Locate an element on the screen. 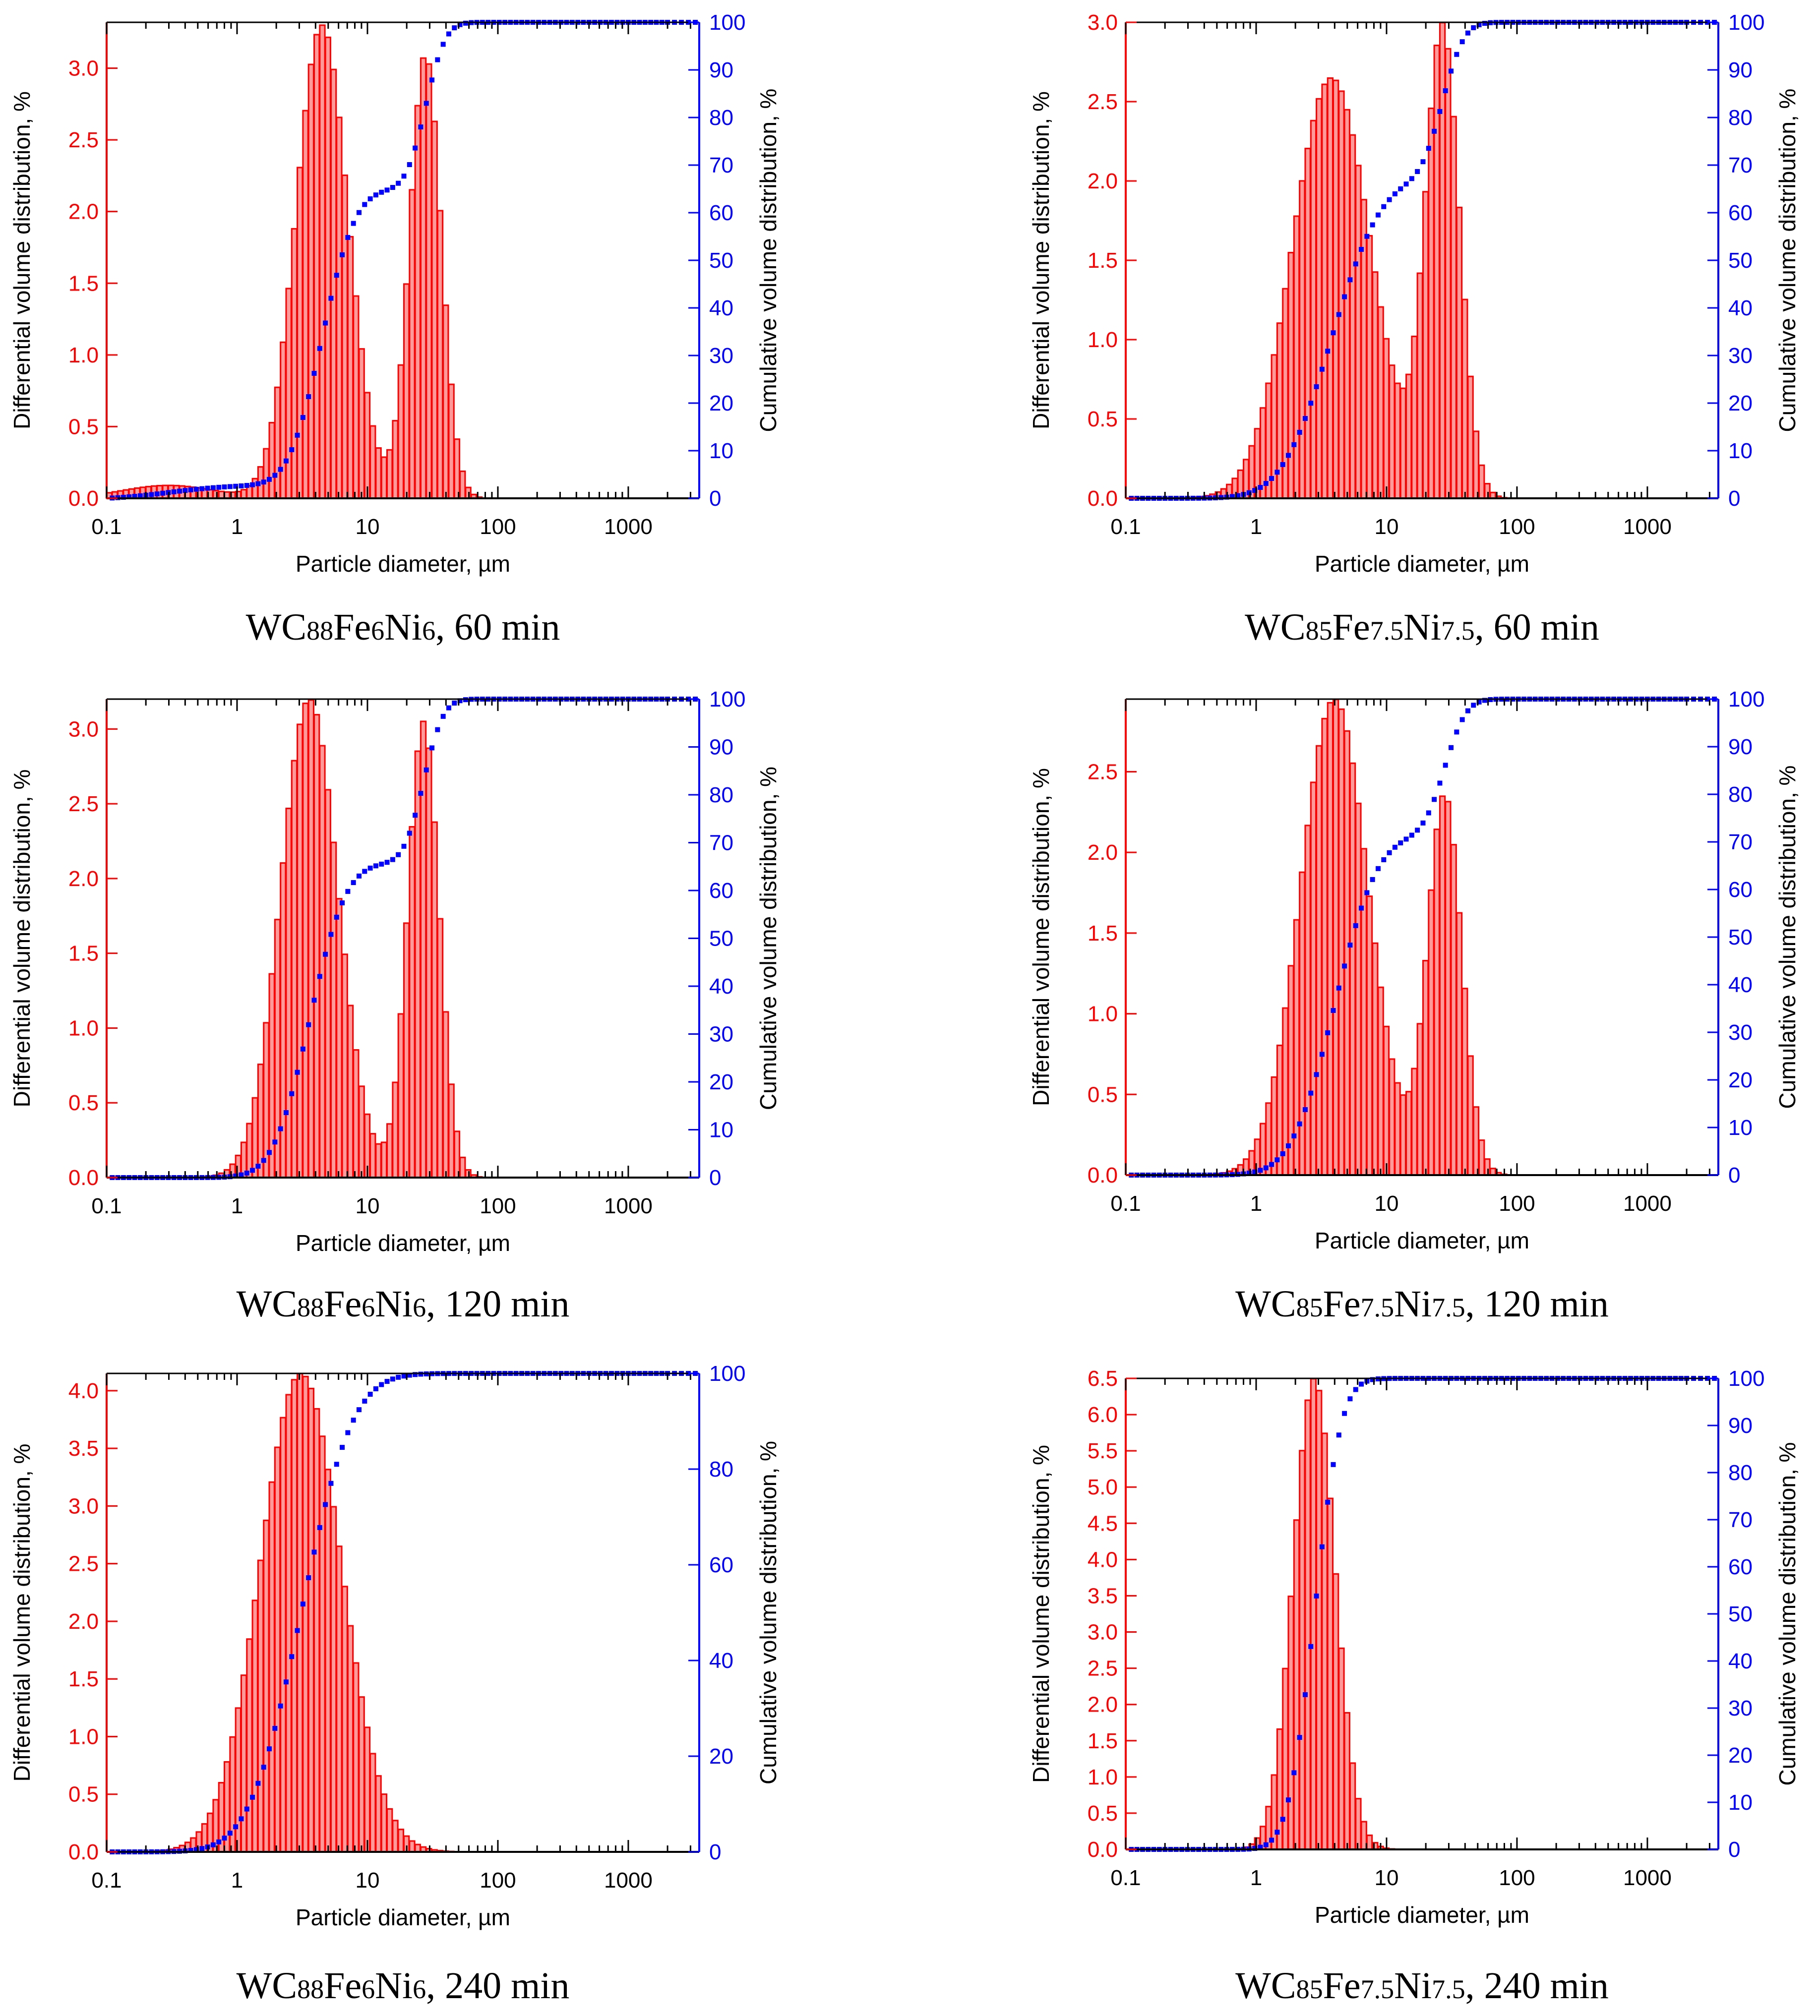 This screenshot has height=2016, width=1820. caption-s3: 7.5 is located at coordinates (1448, 1989).